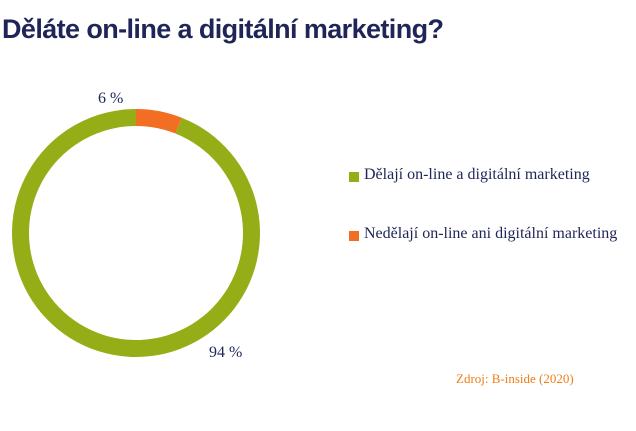  Describe the element at coordinates (223, 29) in the screenshot. I see `chart-title: Děláte on-line a digitální marketing?` at that location.